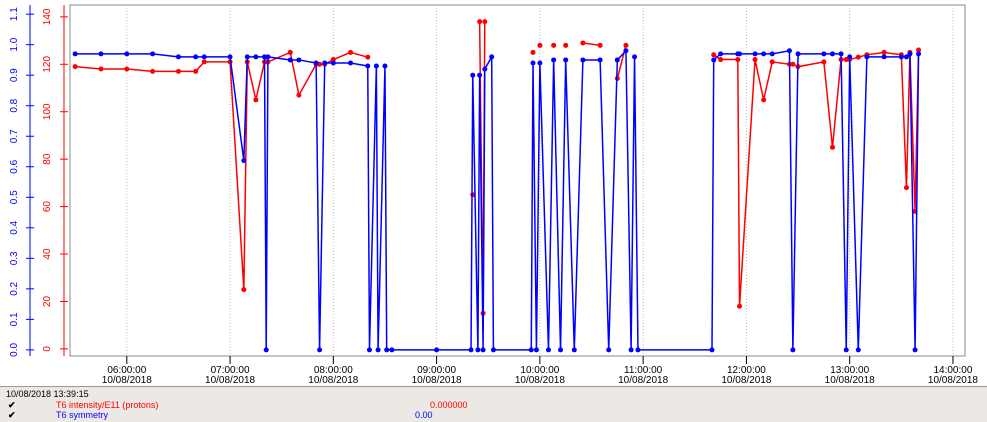 This screenshot has width=987, height=422. I want to click on x-tick-label: 14:00:00, so click(952, 370).